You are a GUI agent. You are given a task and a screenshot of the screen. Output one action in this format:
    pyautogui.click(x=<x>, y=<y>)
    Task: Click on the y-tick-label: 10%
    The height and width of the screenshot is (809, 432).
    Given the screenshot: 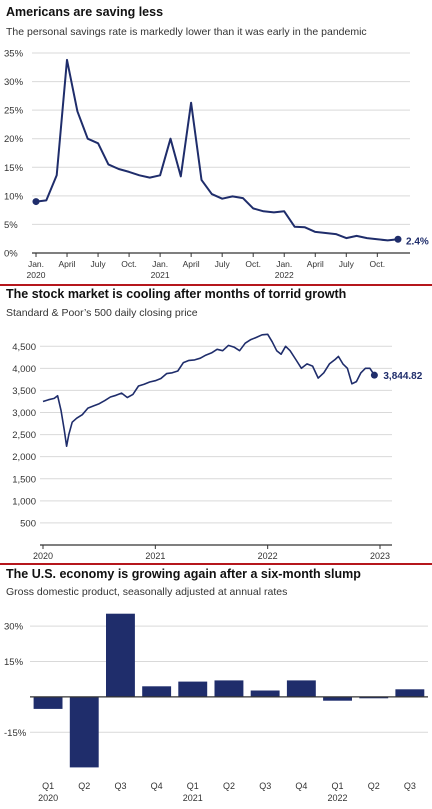 What is the action you would take?
    pyautogui.click(x=14, y=196)
    